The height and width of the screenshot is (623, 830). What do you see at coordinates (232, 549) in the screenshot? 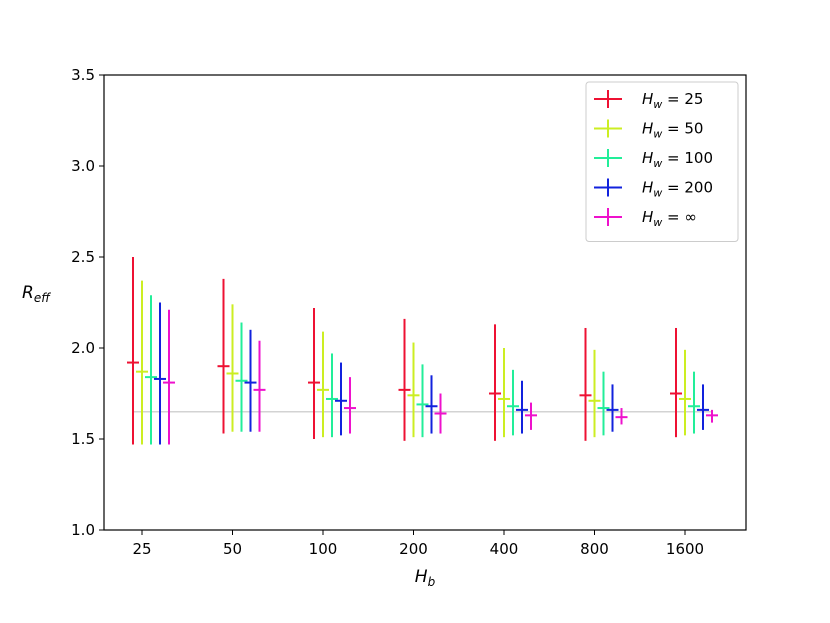
I see `x-tick-label: 50` at bounding box center [232, 549].